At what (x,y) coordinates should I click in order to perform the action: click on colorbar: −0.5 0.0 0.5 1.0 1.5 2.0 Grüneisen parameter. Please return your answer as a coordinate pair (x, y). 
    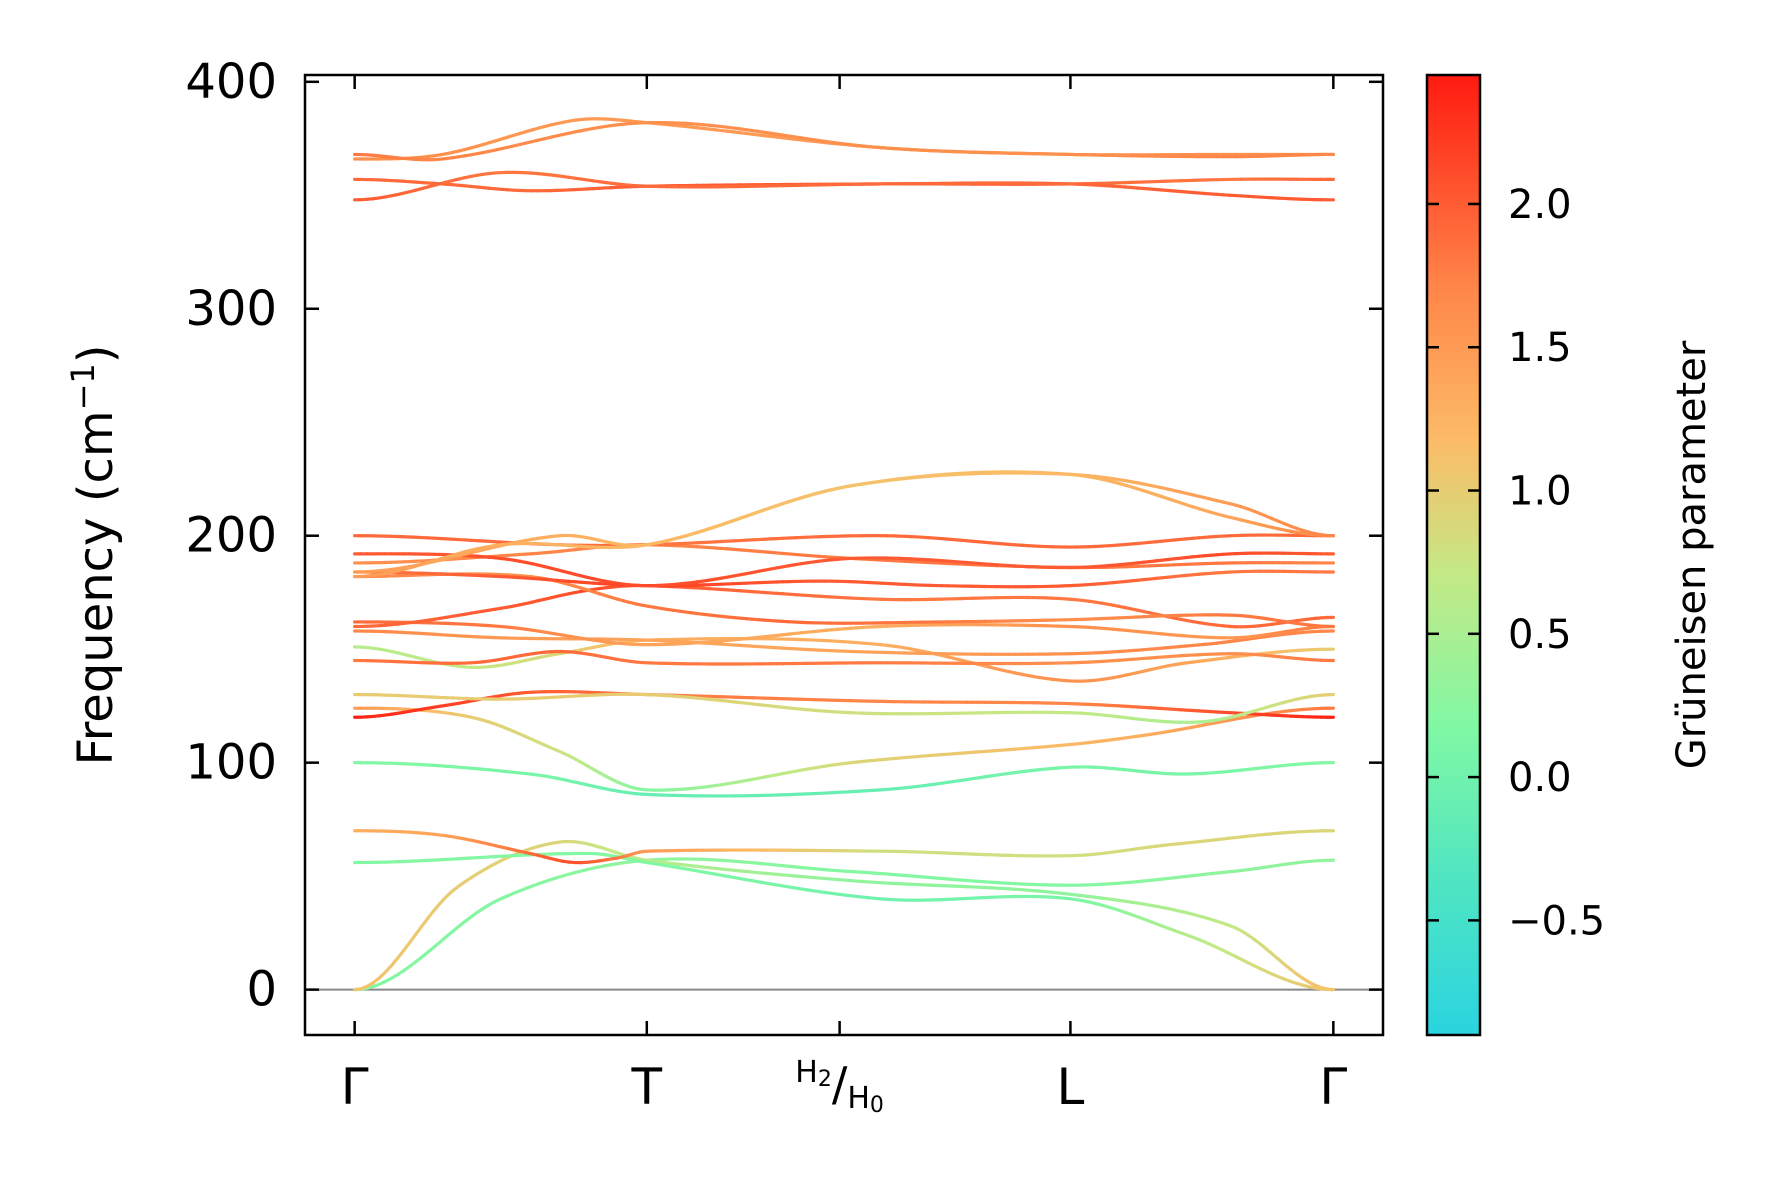
    Looking at the image, I should click on (1570, 555).